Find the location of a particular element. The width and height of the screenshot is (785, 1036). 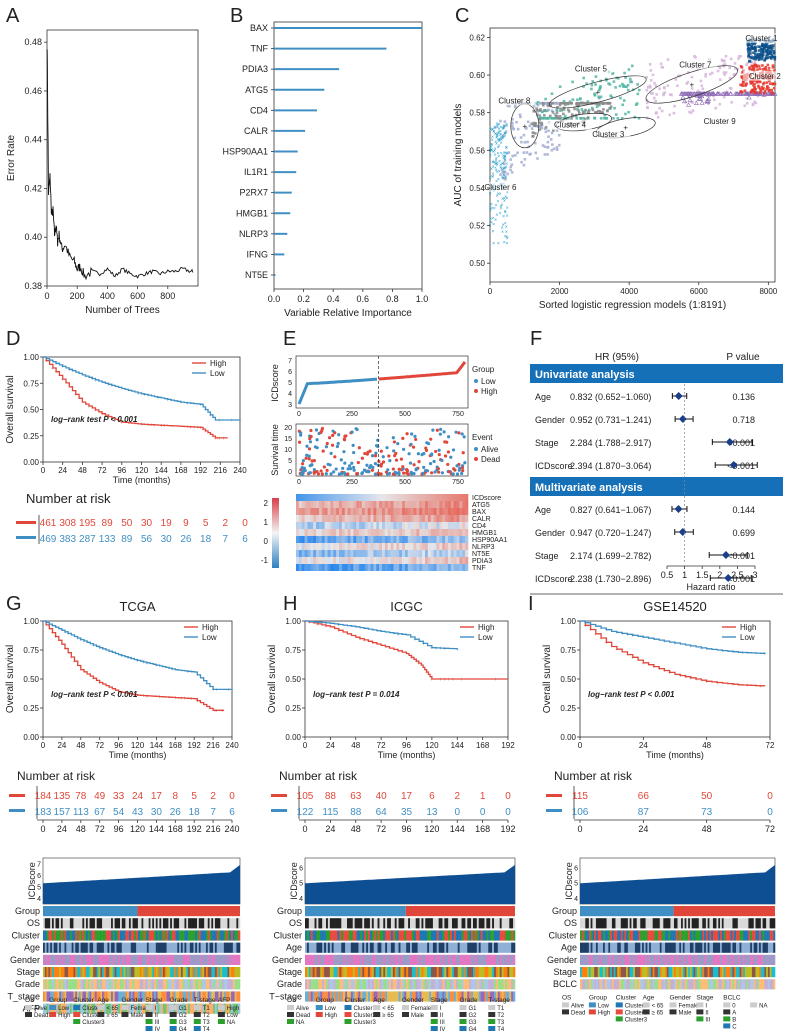

risk-swatch-low is located at coordinates (17, 810).